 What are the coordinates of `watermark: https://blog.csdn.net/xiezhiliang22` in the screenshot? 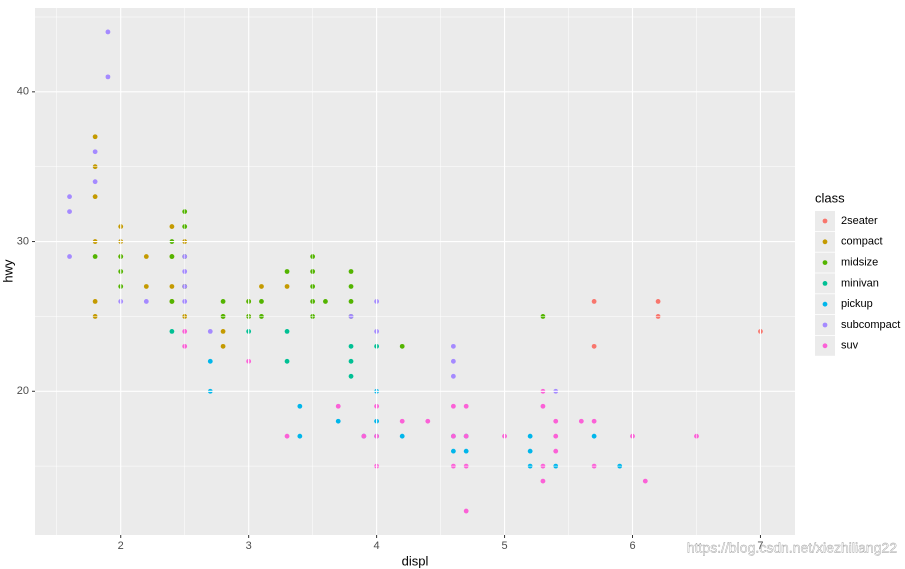 It's located at (792, 548).